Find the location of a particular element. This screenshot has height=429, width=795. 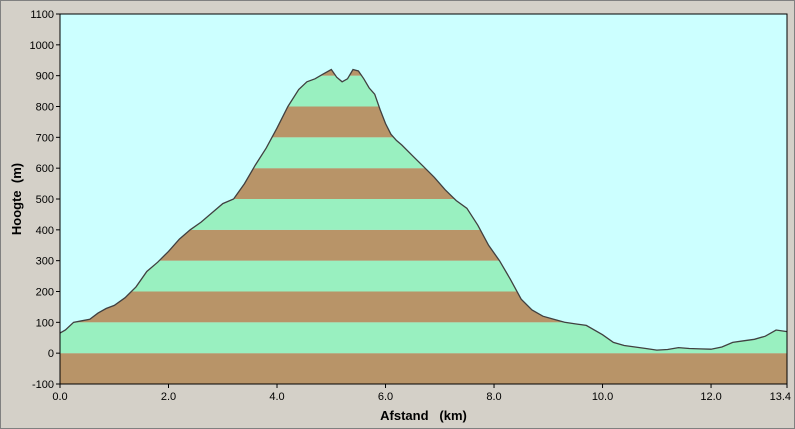

y-axis-title: Hoogte (m) is located at coordinates (16, 199).